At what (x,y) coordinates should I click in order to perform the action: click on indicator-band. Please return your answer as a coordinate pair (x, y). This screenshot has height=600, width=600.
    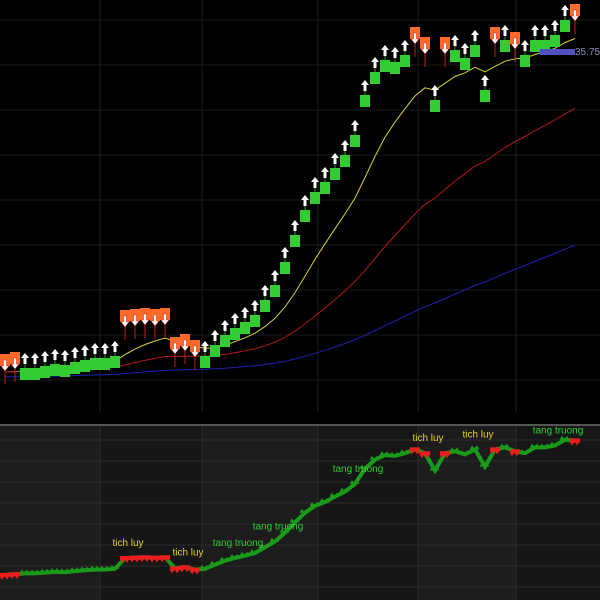
    Looking at the image, I should click on (260, 513).